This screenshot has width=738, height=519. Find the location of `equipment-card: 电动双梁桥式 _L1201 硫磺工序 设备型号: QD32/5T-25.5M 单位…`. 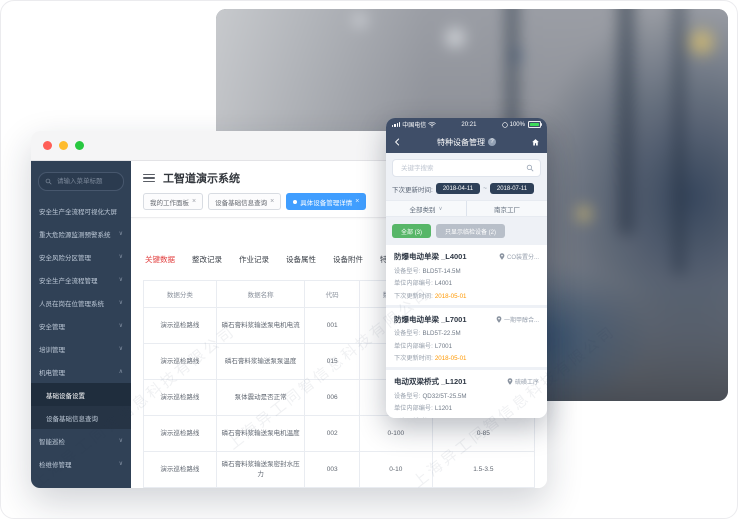

equipment-card: 电动双梁桥式 _L1201 硫磺工序 设备型号: QD32/5T-25.5M 单位… is located at coordinates (466, 394).